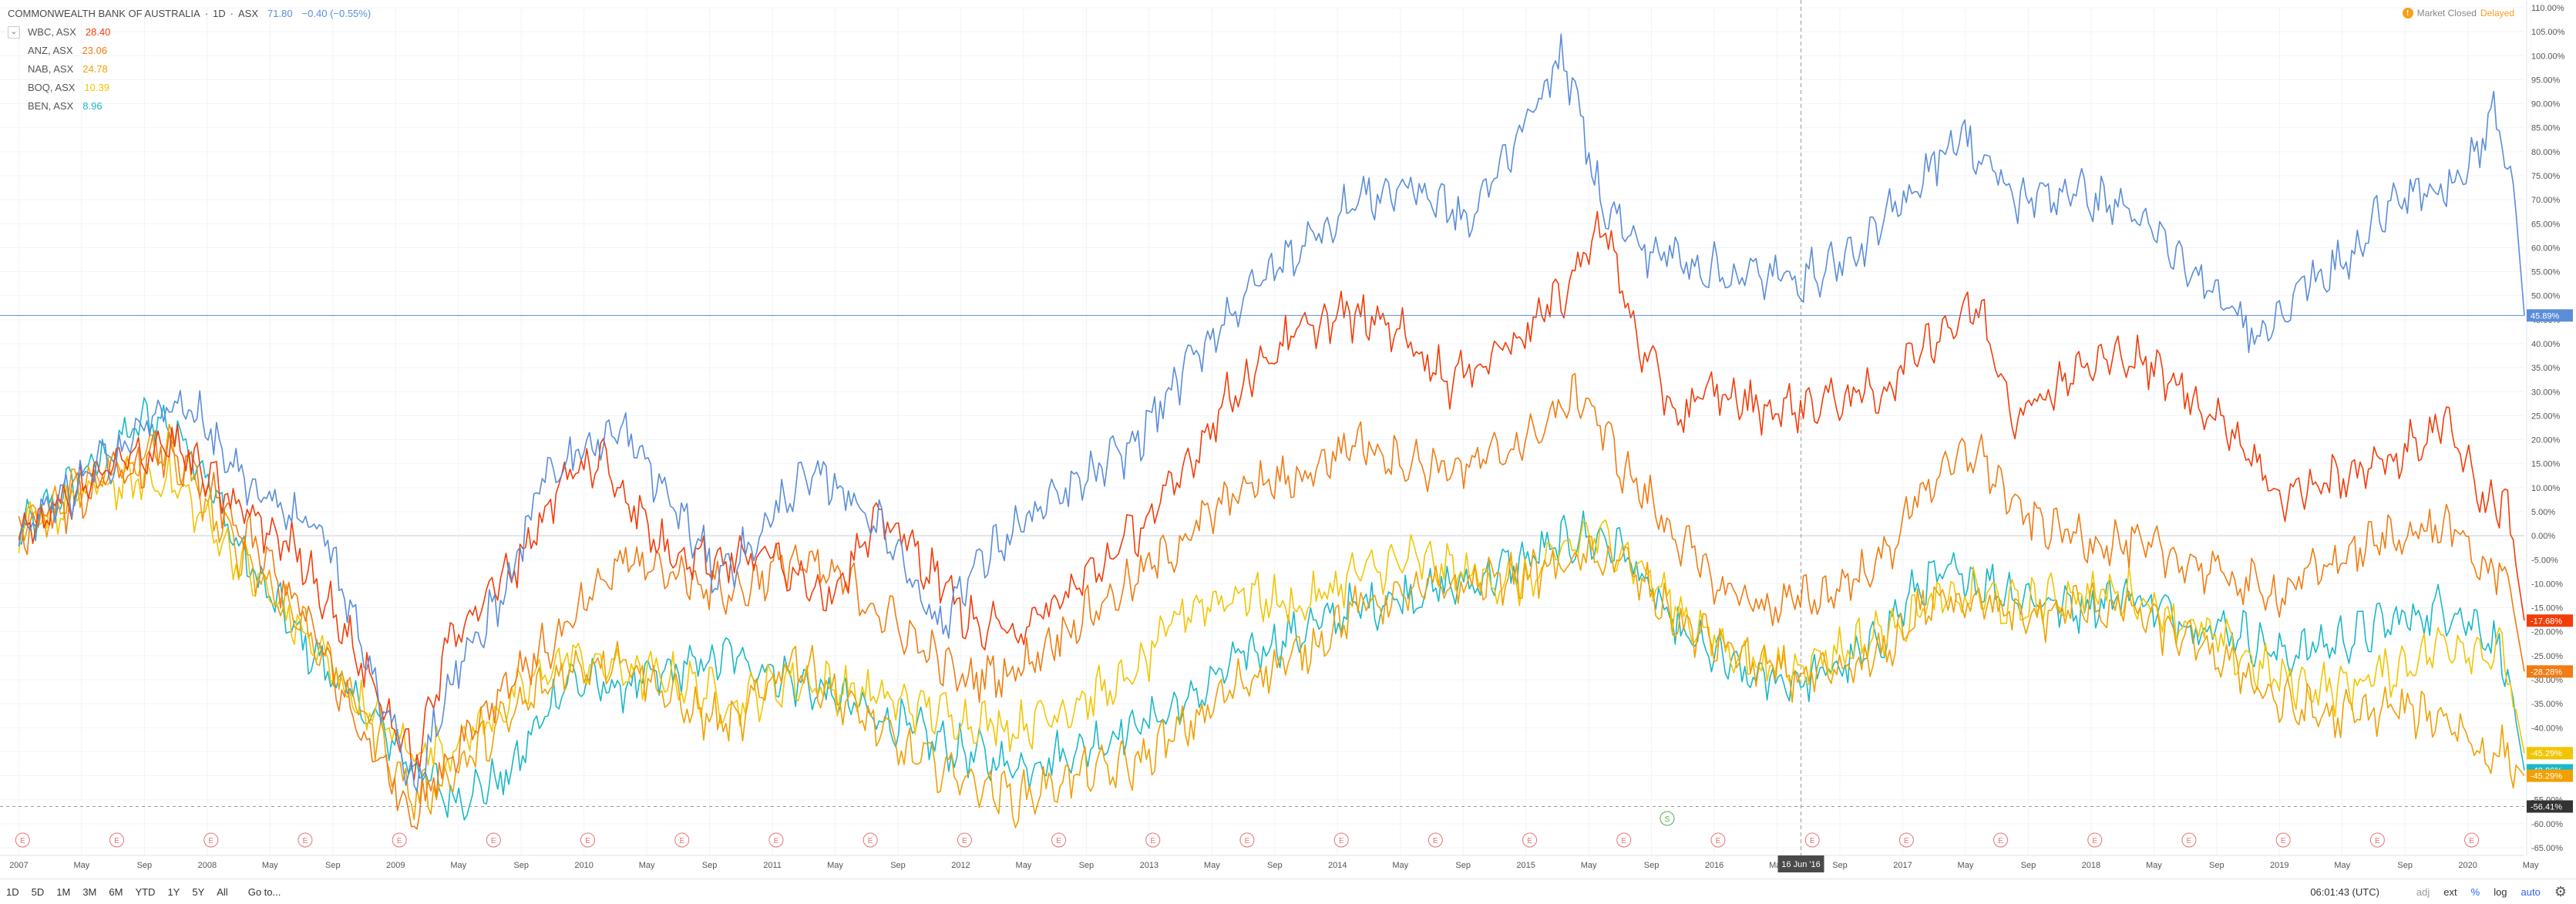 This screenshot has width=2576, height=904. I want to click on range-1m: 1M, so click(63, 892).